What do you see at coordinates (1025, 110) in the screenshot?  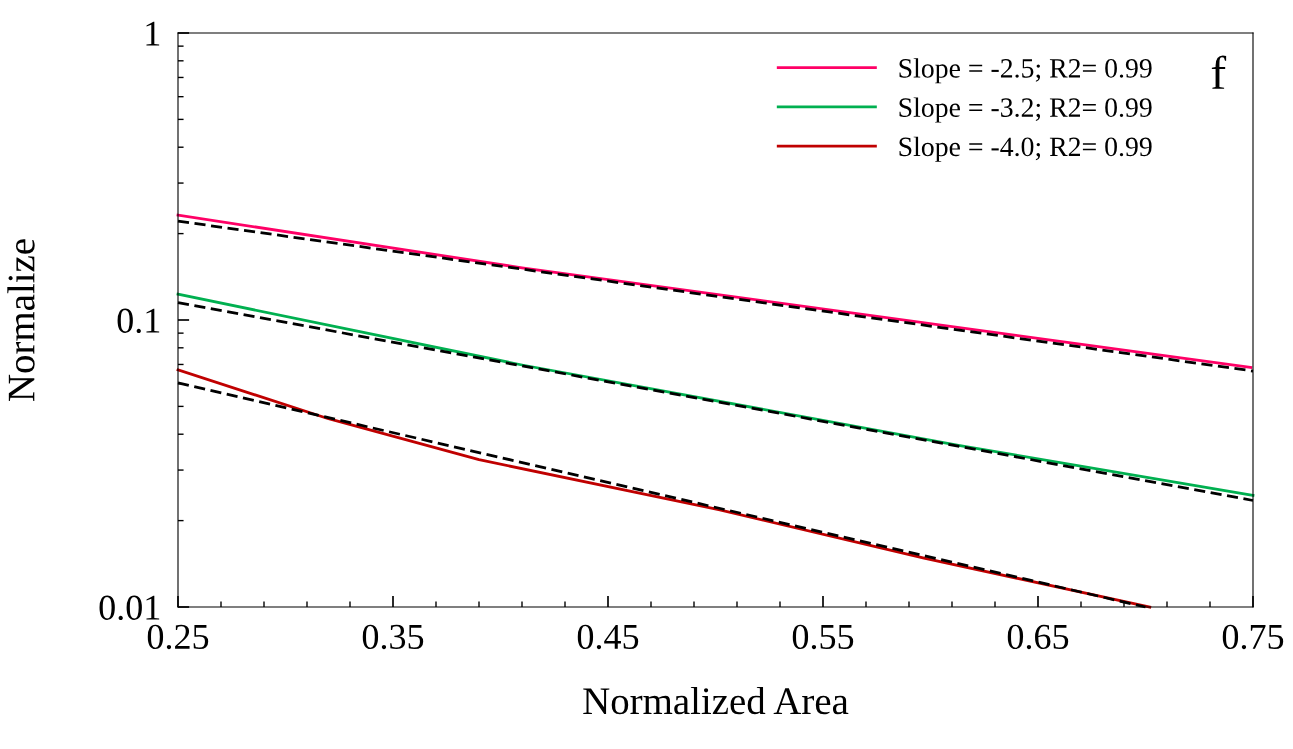 I see `legend-label: Slope = -3.2; R2= 0.99` at bounding box center [1025, 110].